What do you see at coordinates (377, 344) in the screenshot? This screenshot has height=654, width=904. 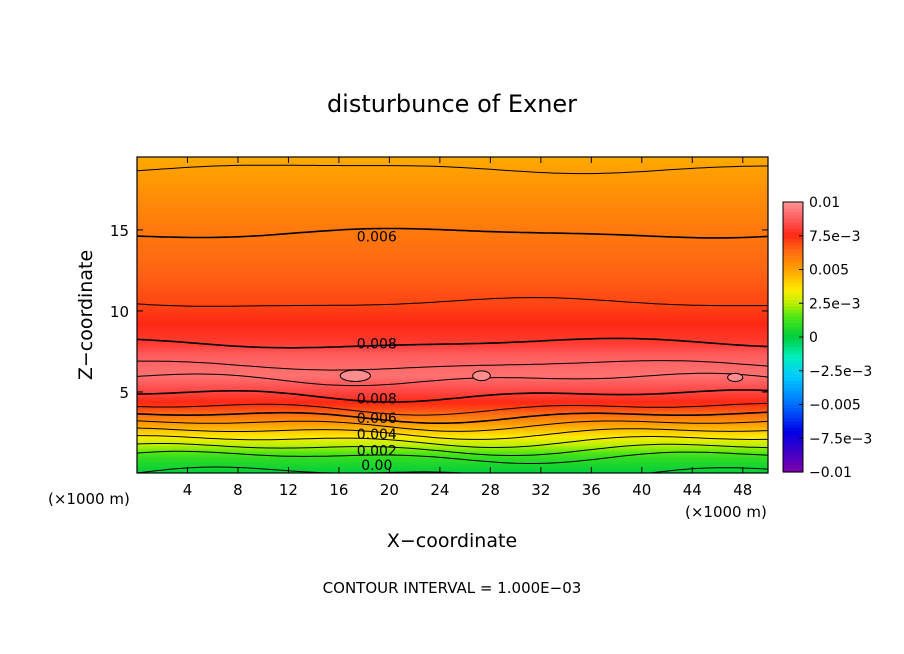 I see `contour-label: 0.008` at bounding box center [377, 344].